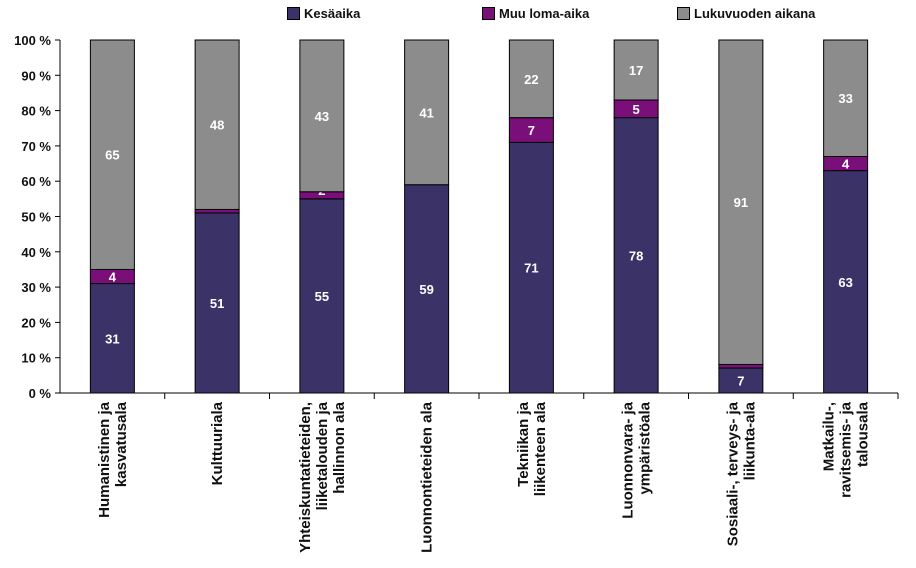  I want to click on x-category-label: Tekniikan ja, so click(523, 443).